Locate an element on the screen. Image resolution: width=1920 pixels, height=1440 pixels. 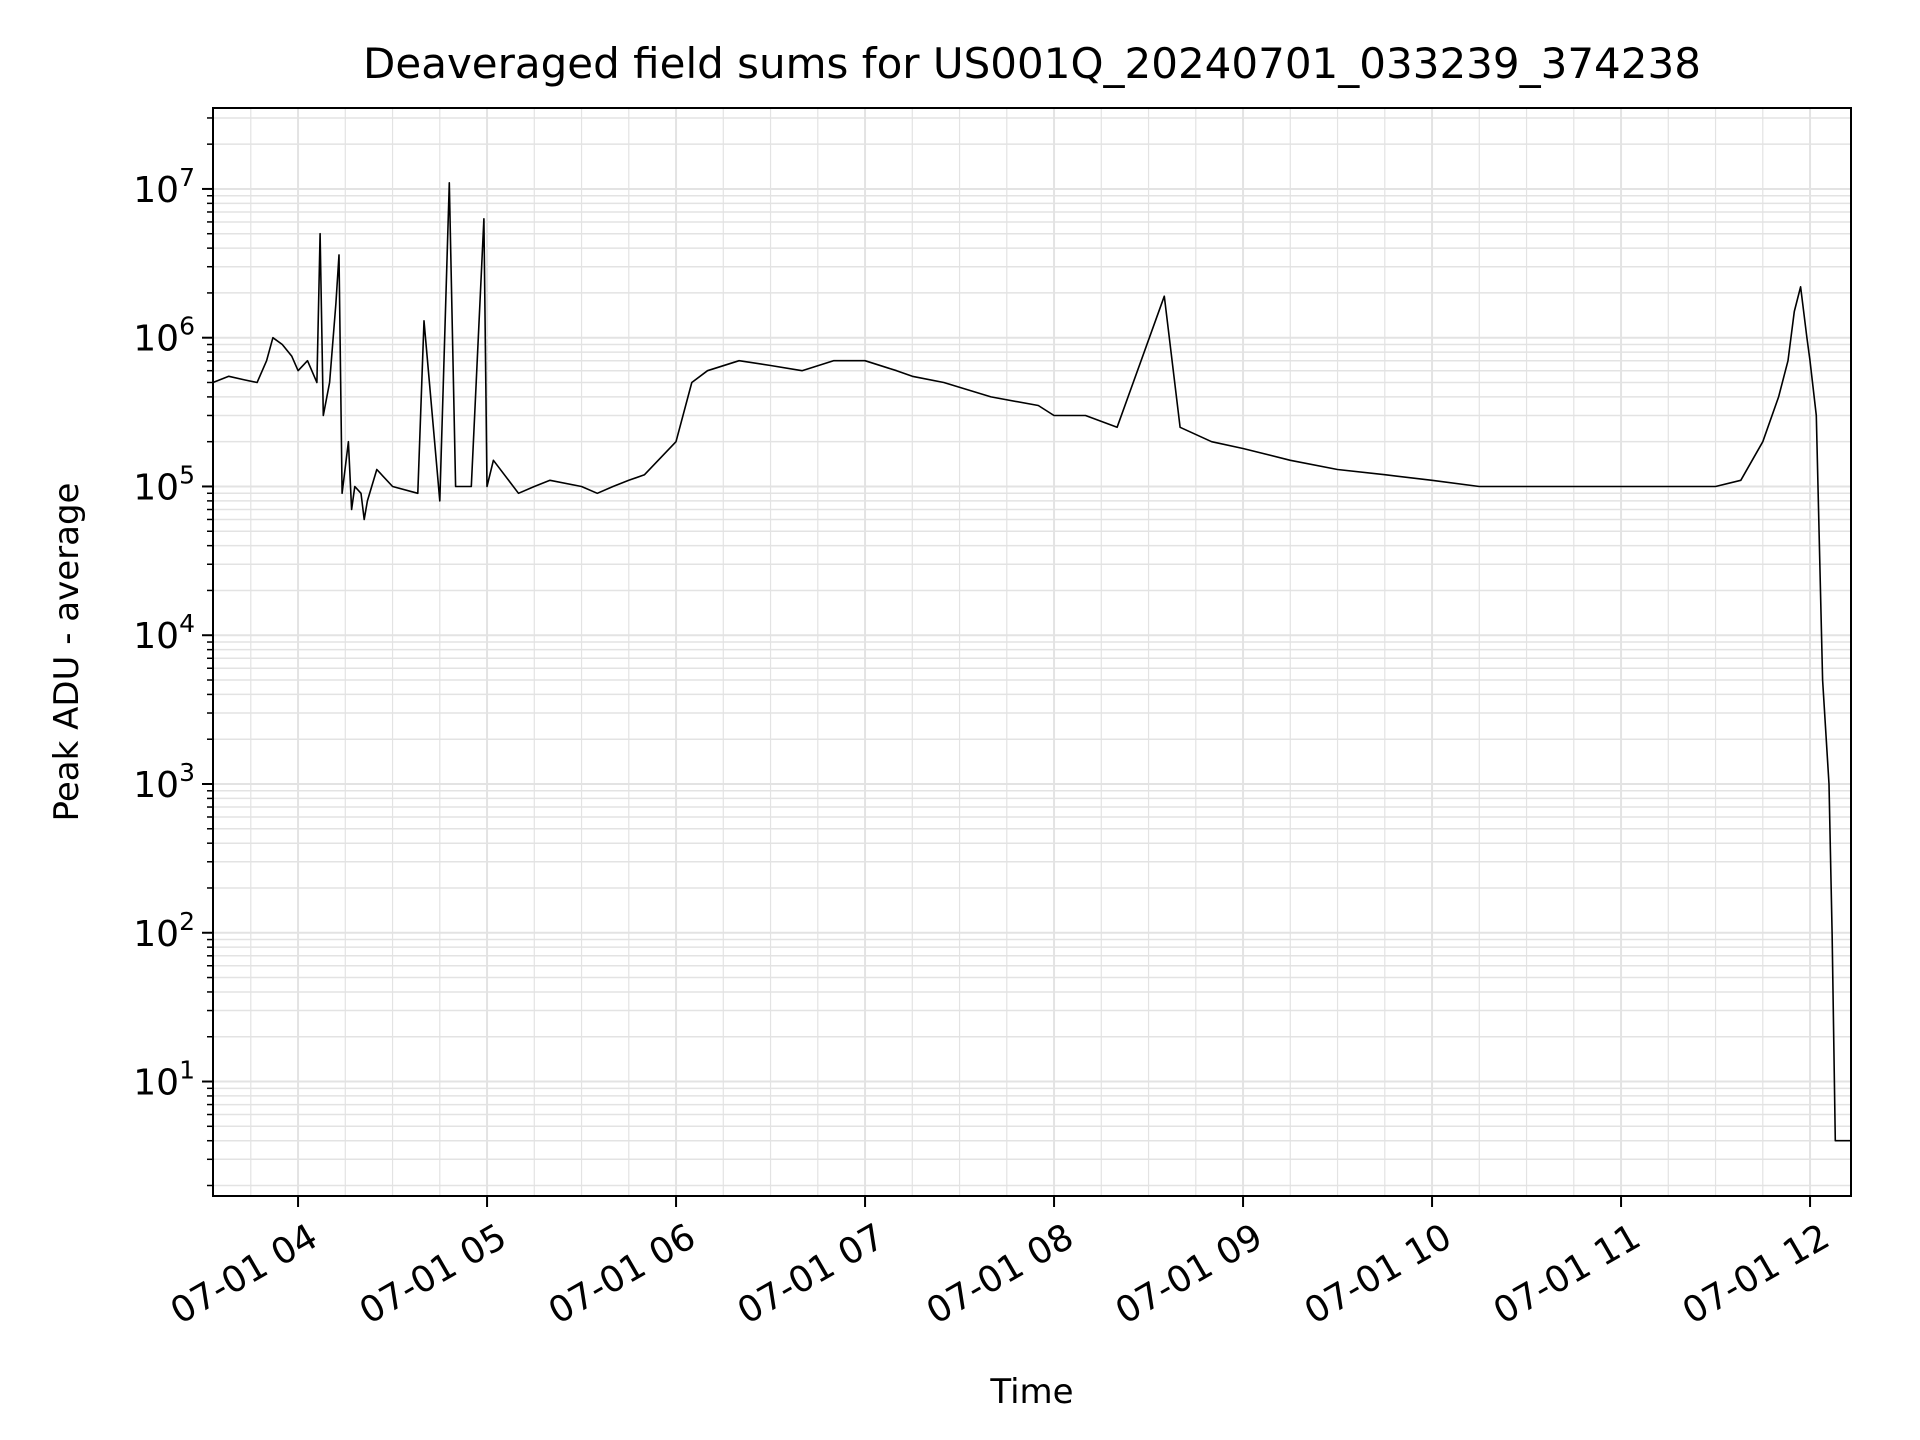
y-tick-label: 10¹ is located at coordinates (164, 1080).